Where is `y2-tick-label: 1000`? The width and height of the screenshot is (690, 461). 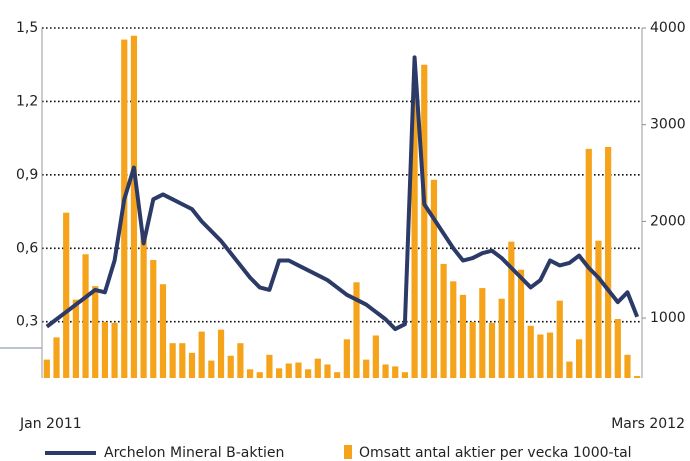
y2-tick-label: 1000 is located at coordinates (668, 318).